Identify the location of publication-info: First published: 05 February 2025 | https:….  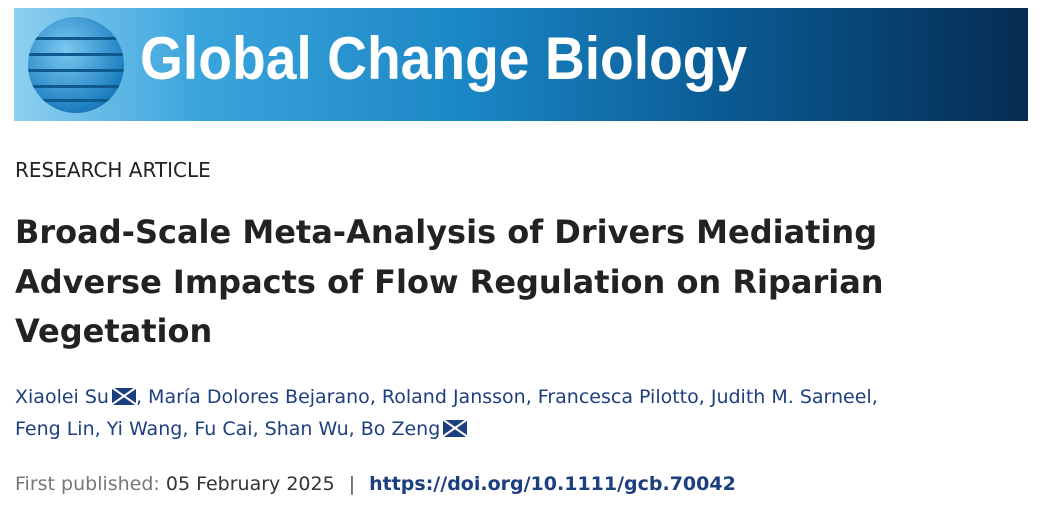
(375, 484).